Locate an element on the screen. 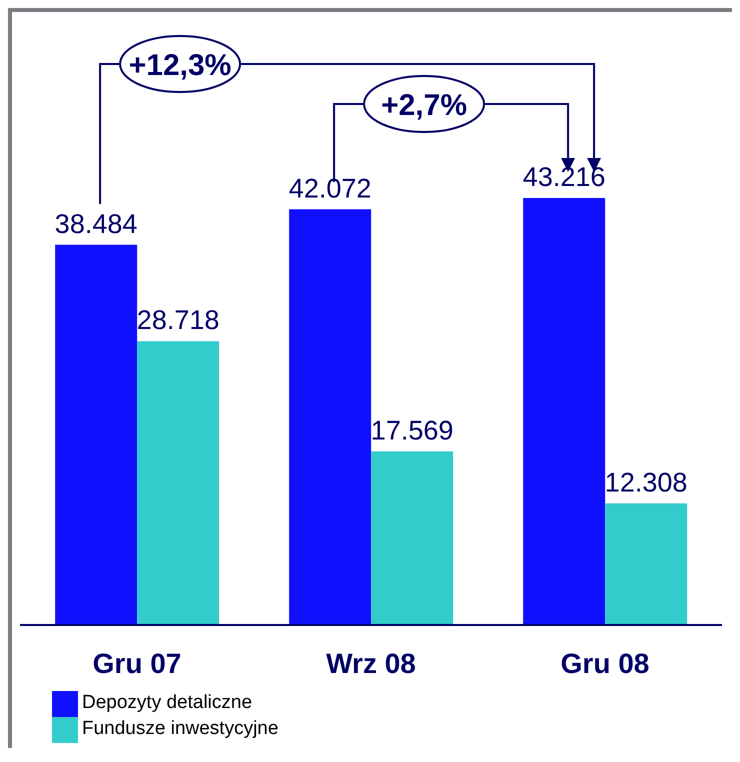 Image resolution: width=740 pixels, height=762 pixels. data-label: 17.569 is located at coordinates (412, 430).